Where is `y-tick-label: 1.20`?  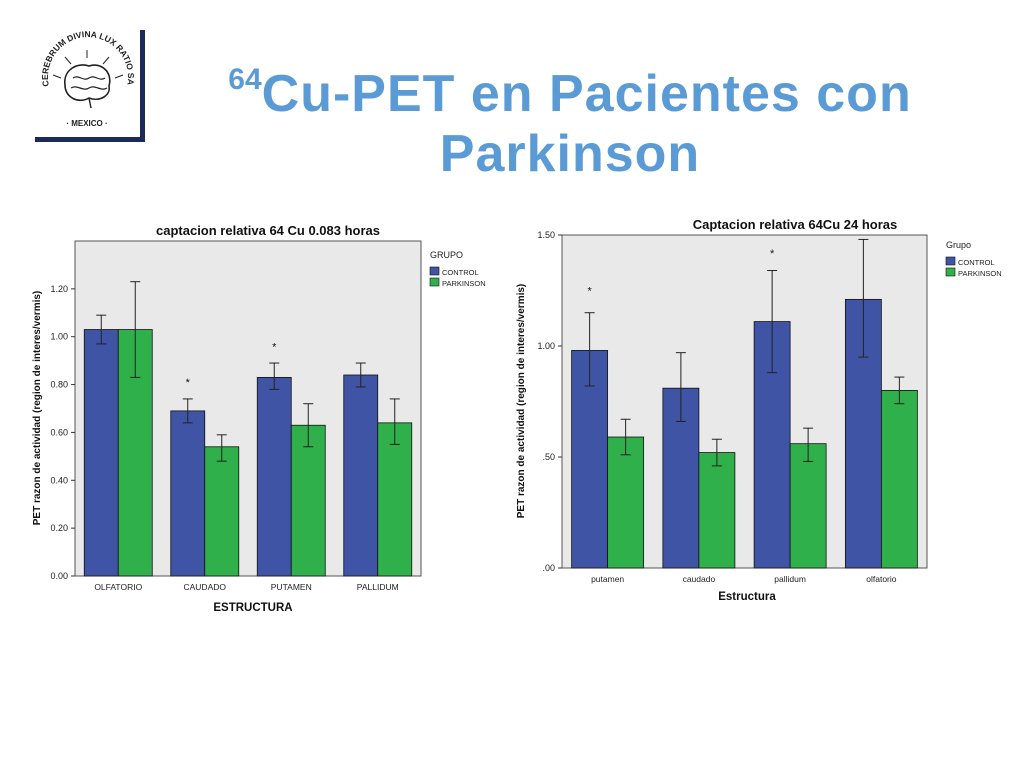
y-tick-label: 1.20 is located at coordinates (59, 289).